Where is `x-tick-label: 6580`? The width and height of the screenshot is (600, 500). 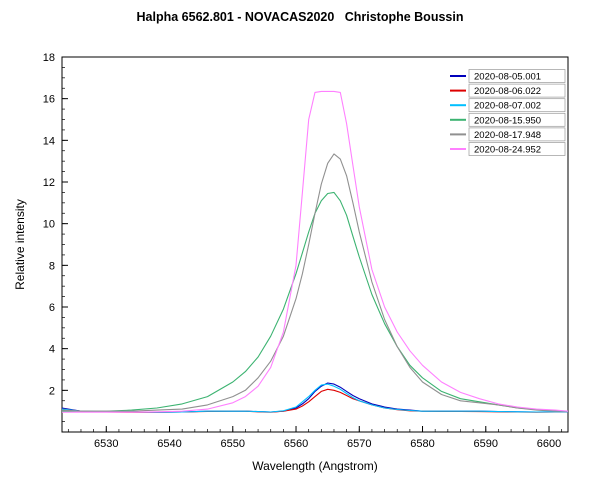
x-tick-label: 6580 is located at coordinates (422, 444).